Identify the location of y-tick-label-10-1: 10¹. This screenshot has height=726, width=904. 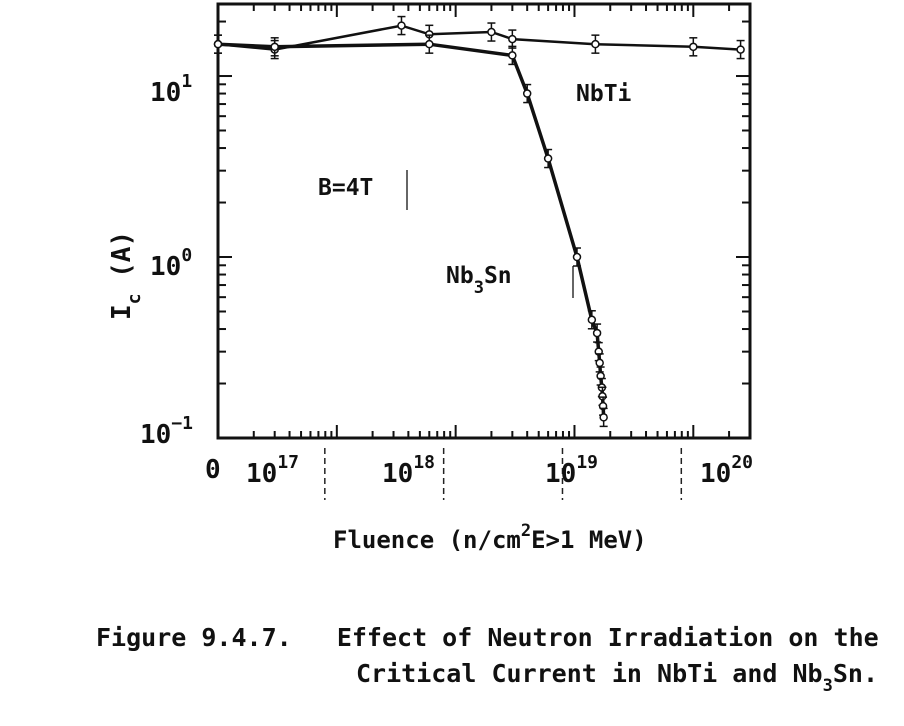
(171, 89).